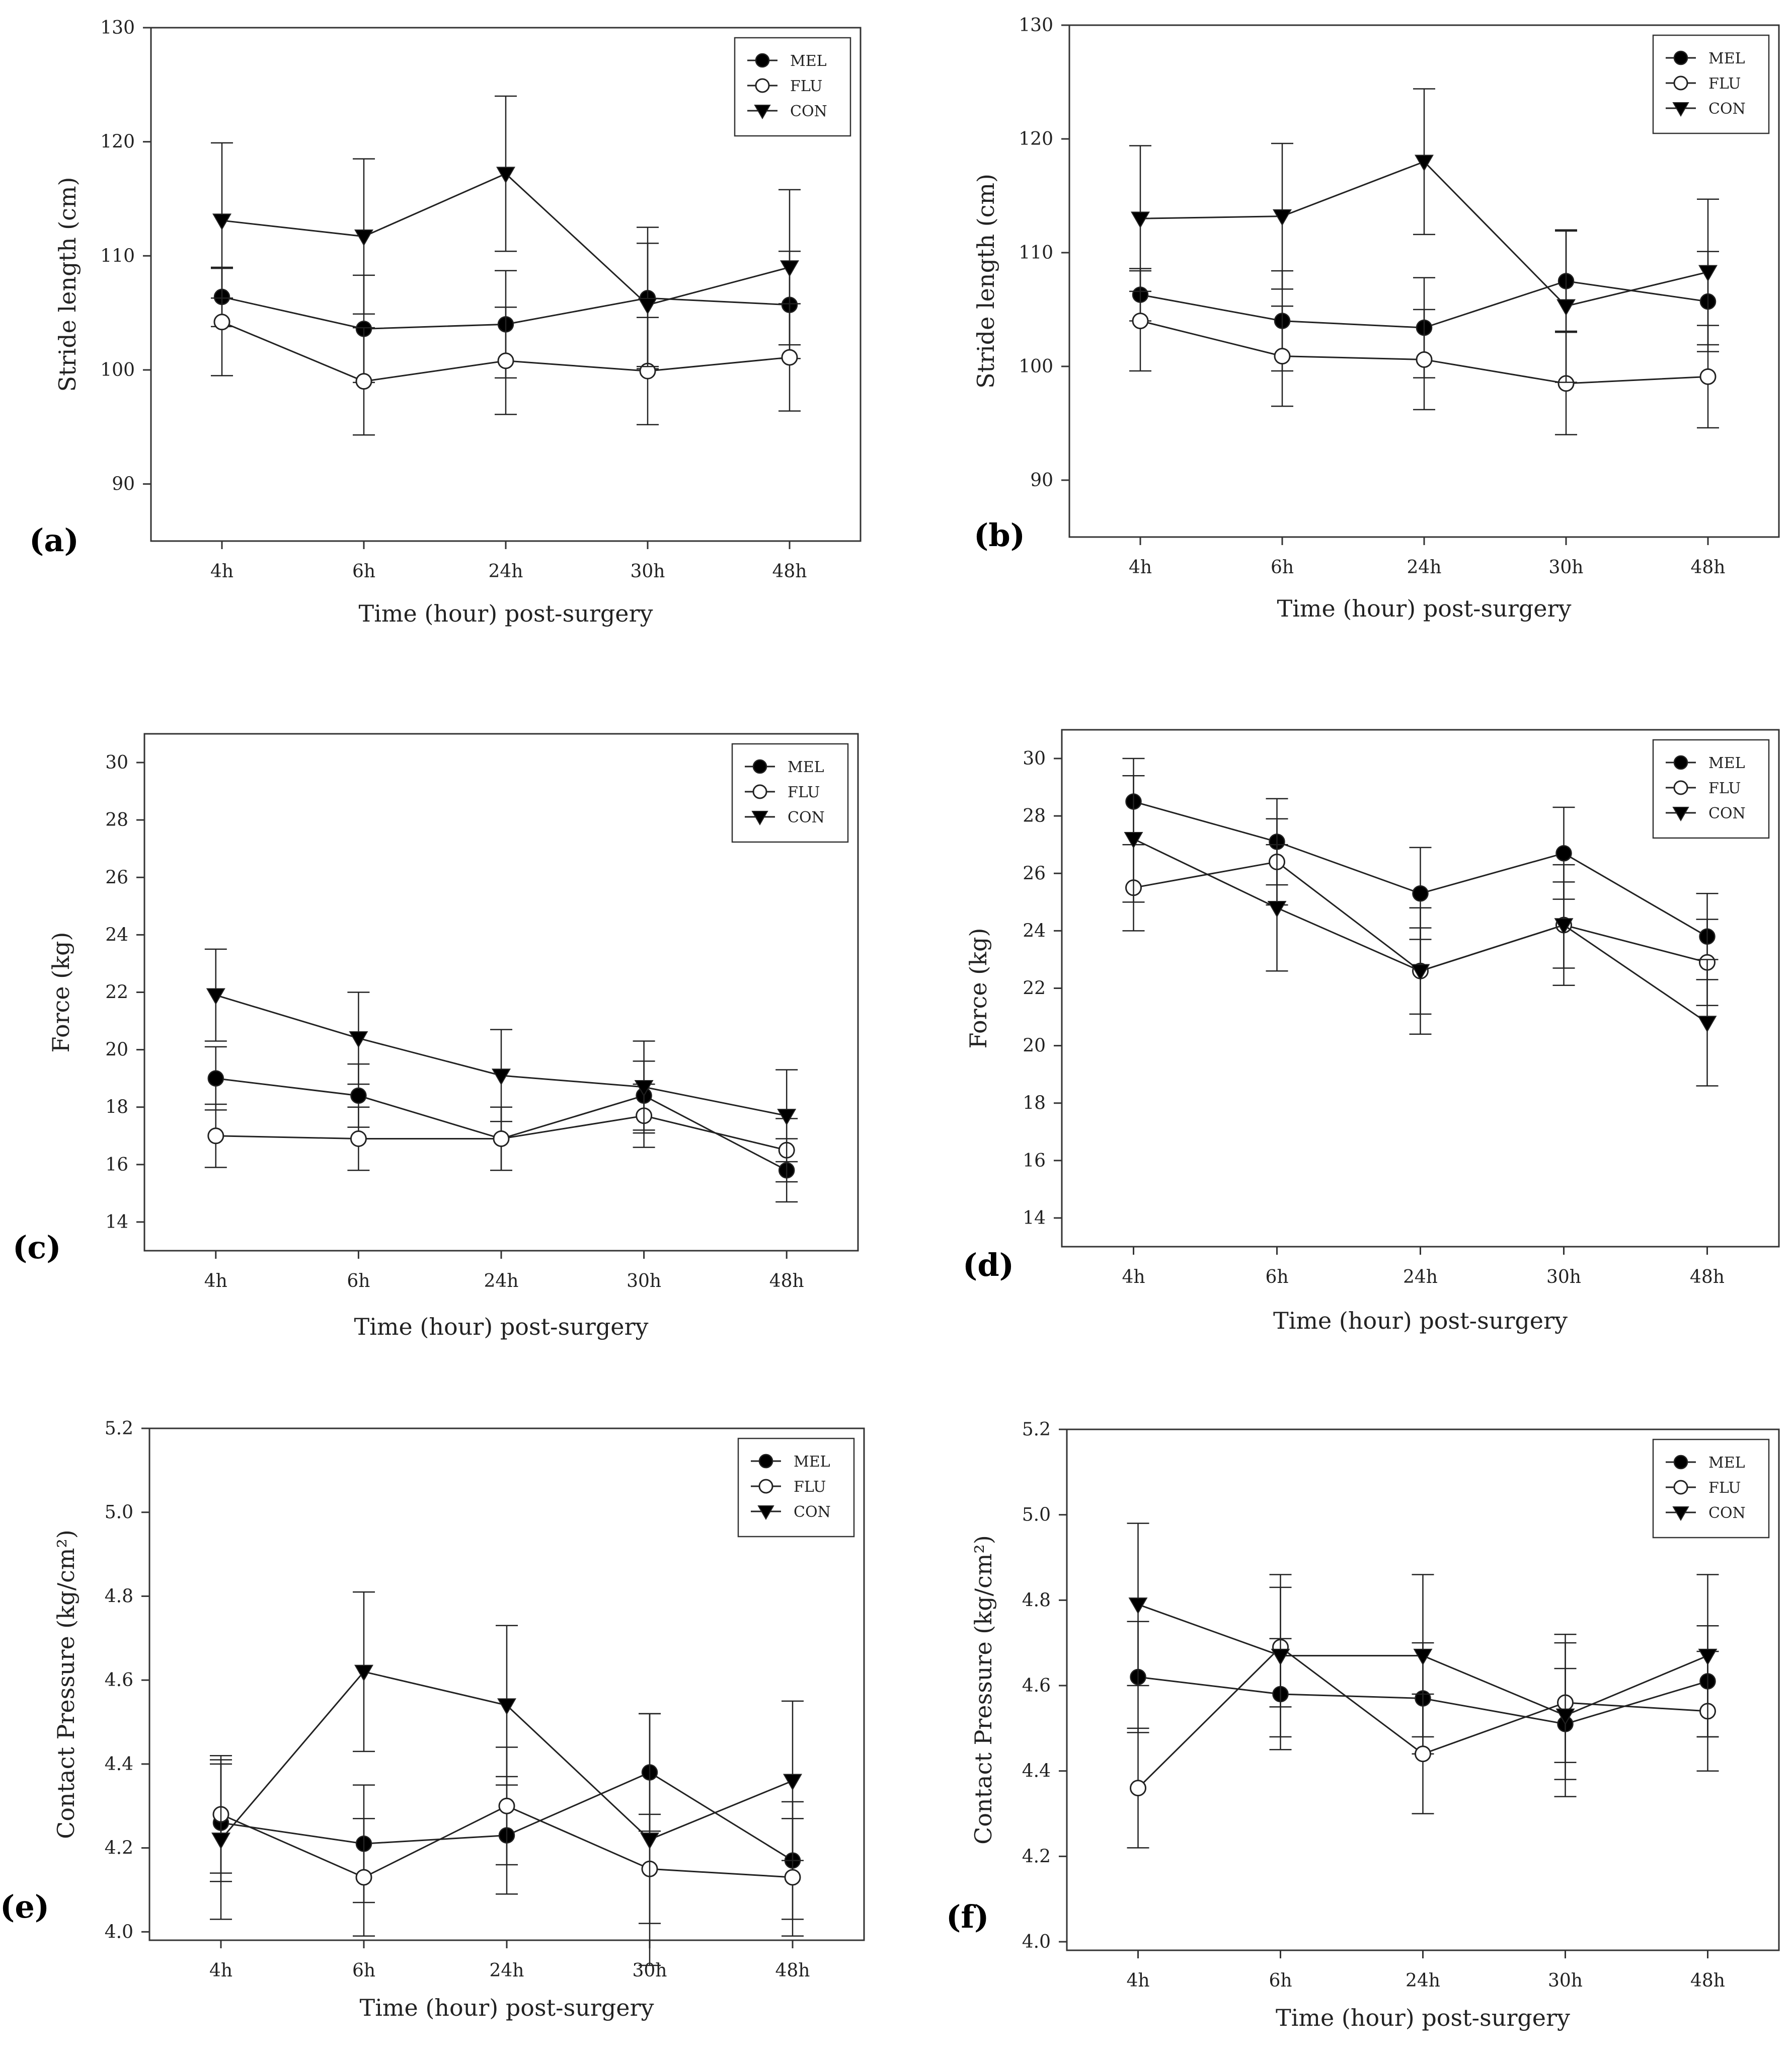  What do you see at coordinates (999, 536) in the screenshot?
I see `panel-label: (b)` at bounding box center [999, 536].